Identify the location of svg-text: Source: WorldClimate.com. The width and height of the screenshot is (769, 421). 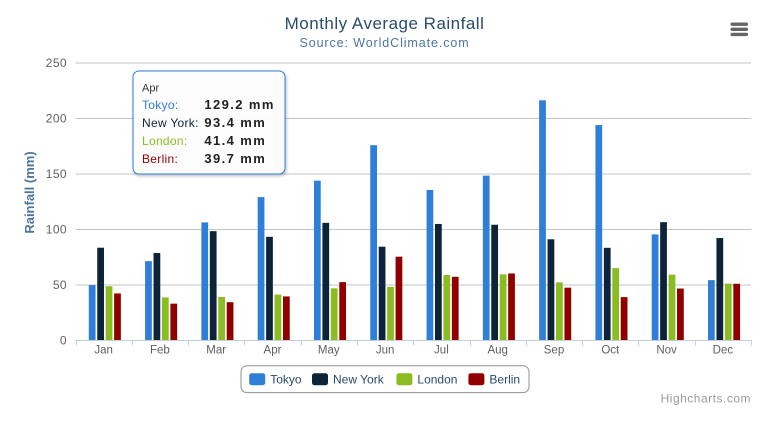
(384, 43).